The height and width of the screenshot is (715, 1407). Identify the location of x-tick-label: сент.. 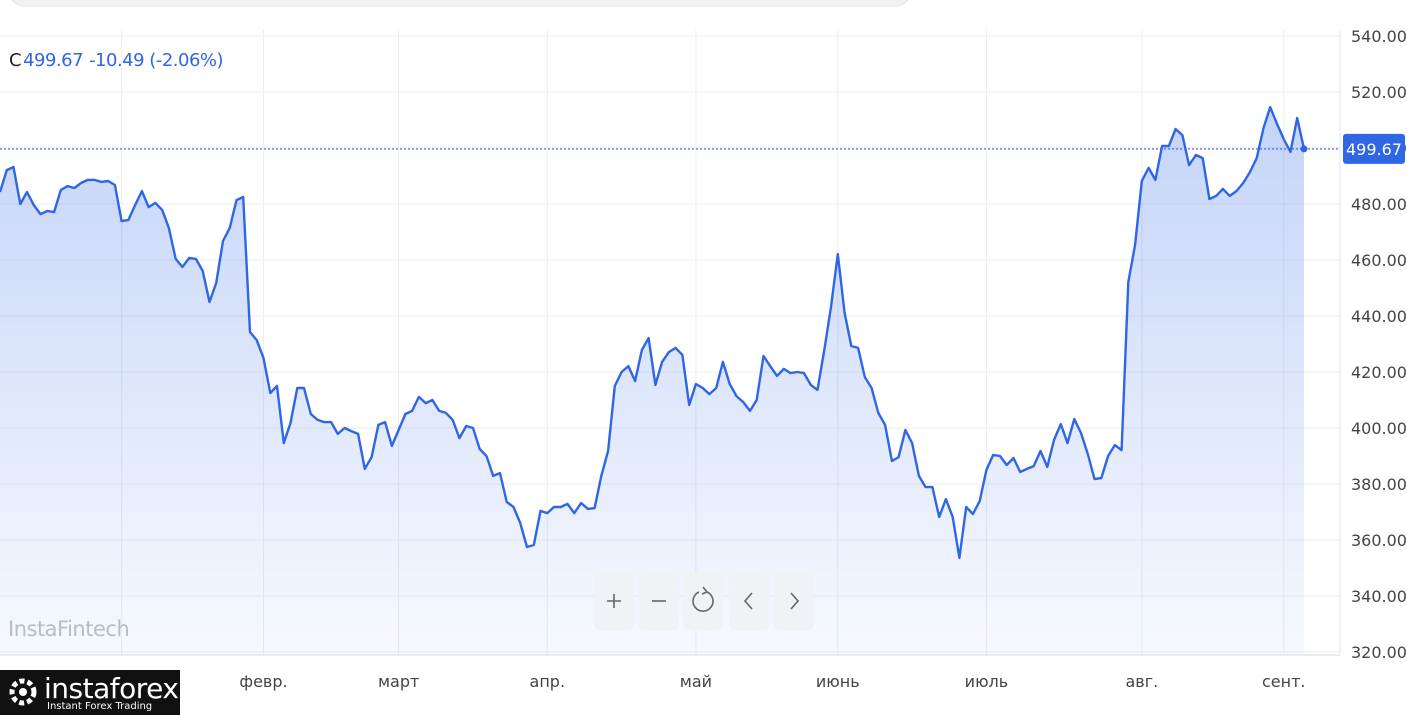
(1284, 681).